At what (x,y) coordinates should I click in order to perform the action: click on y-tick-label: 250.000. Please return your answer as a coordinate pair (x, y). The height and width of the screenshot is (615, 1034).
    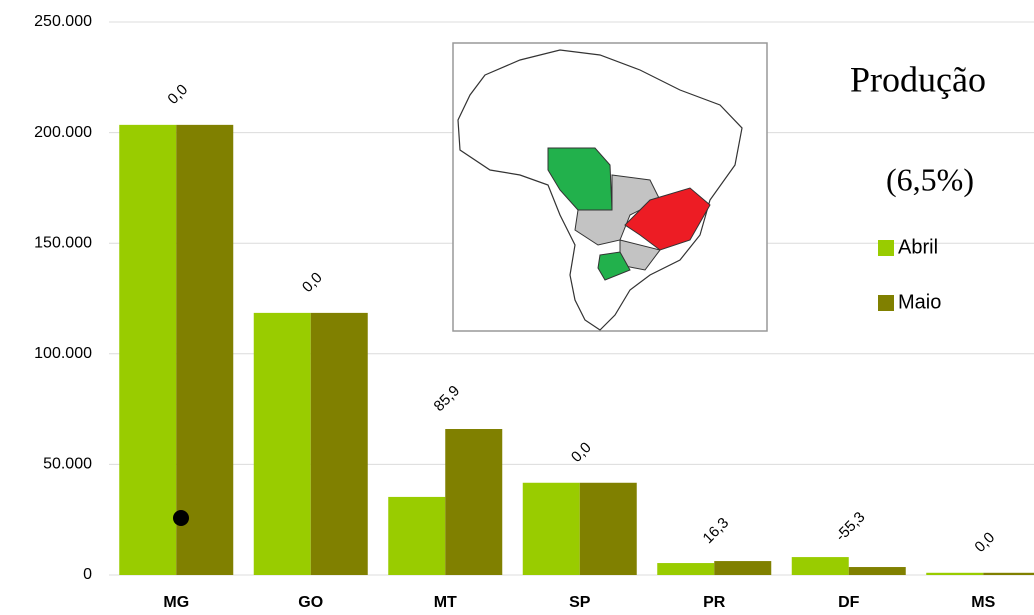
    Looking at the image, I should click on (63, 21).